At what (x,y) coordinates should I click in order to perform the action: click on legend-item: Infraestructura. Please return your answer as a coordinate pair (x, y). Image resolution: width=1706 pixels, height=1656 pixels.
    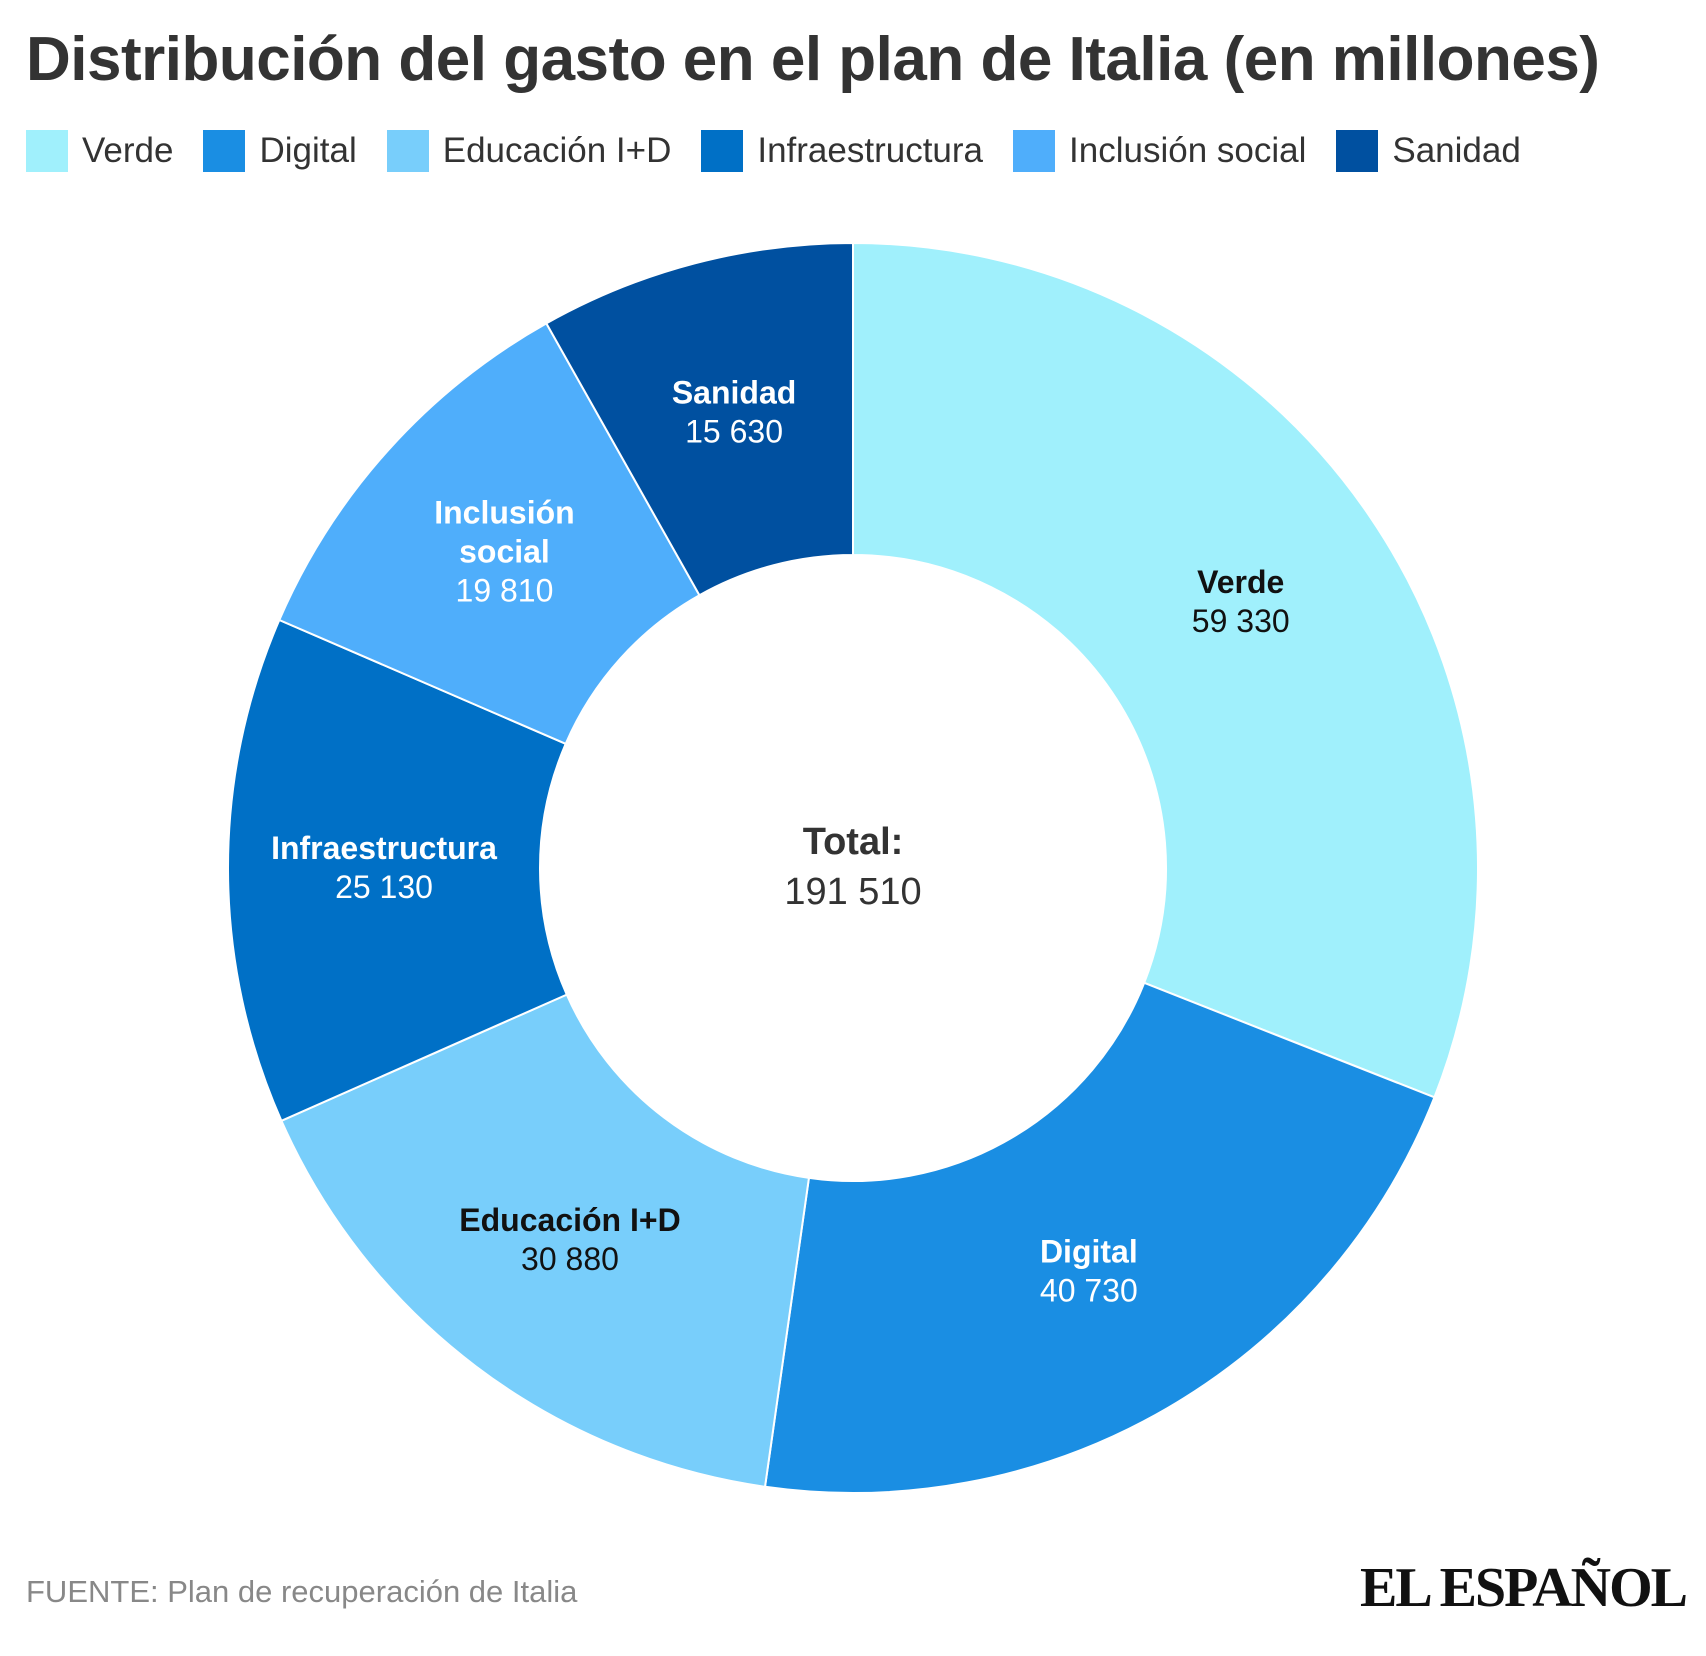
    Looking at the image, I should click on (842, 151).